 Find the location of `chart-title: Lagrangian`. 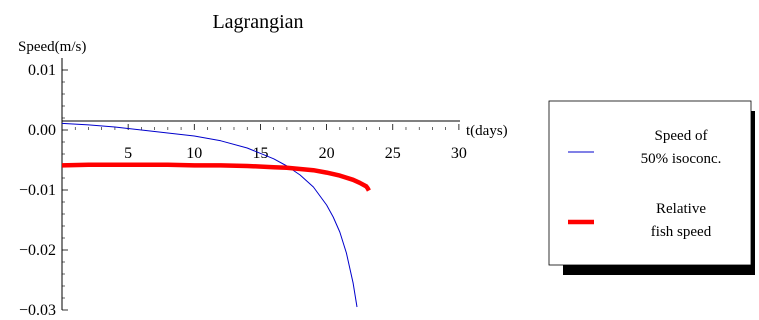

chart-title: Lagrangian is located at coordinates (257, 22).